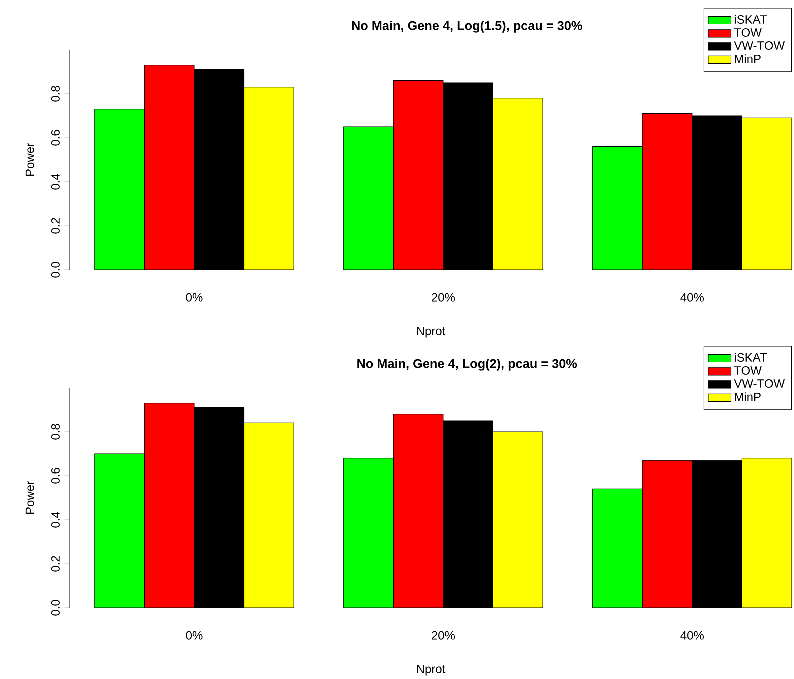 This screenshot has height=679, width=794. I want to click on chart-title: No Main, Gene 4, Log(2), pcau = 30%, so click(468, 365).